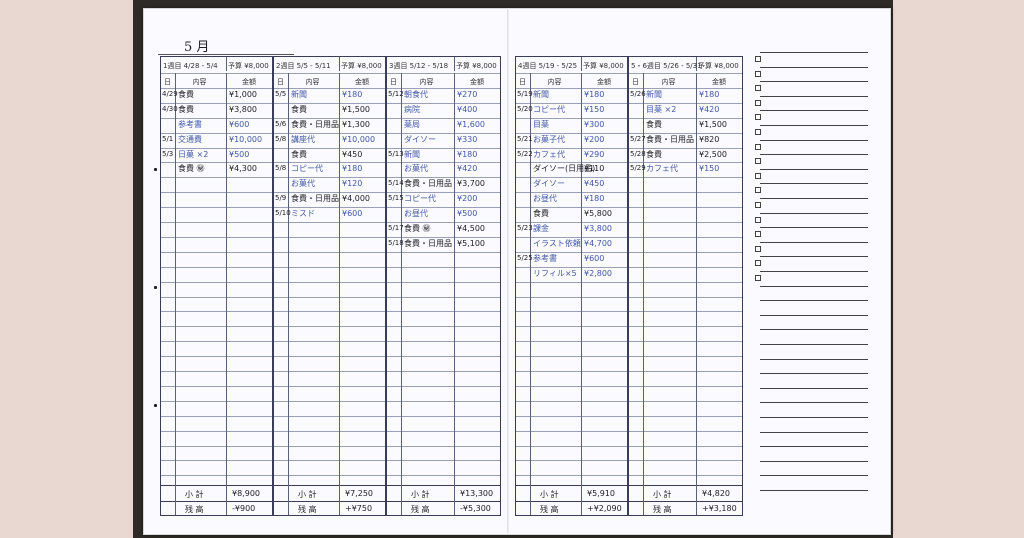 This screenshot has height=538, width=1024. I want to click on entry-item: お菓代, so click(416, 169).